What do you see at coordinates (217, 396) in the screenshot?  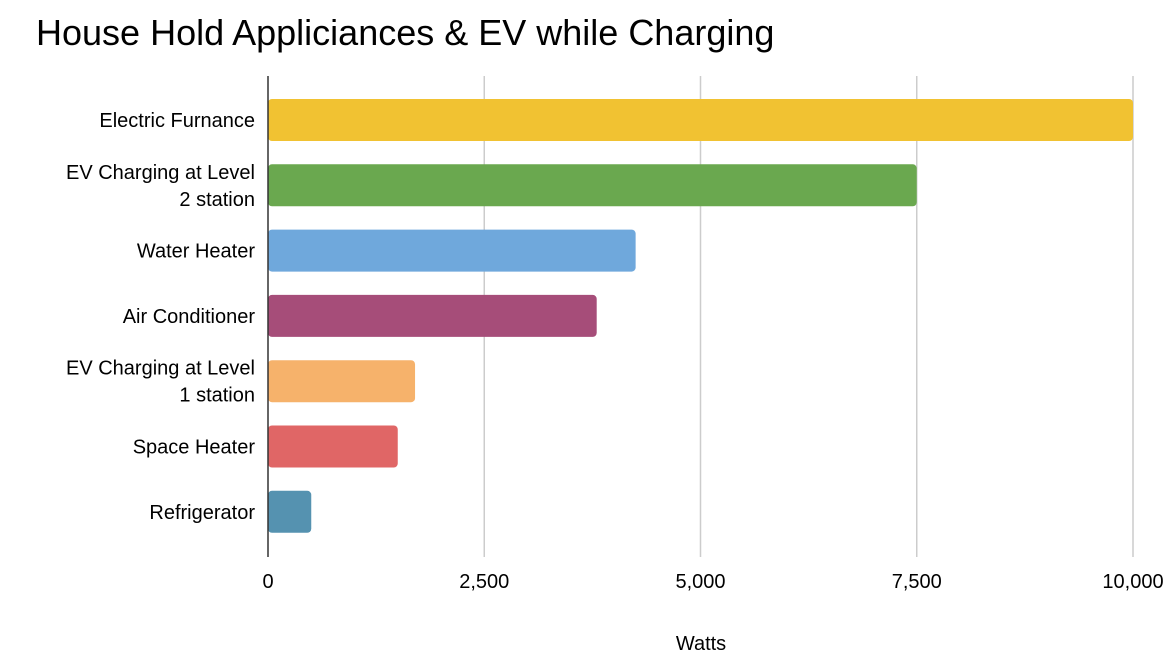 I see `category-label-line: 1 station` at bounding box center [217, 396].